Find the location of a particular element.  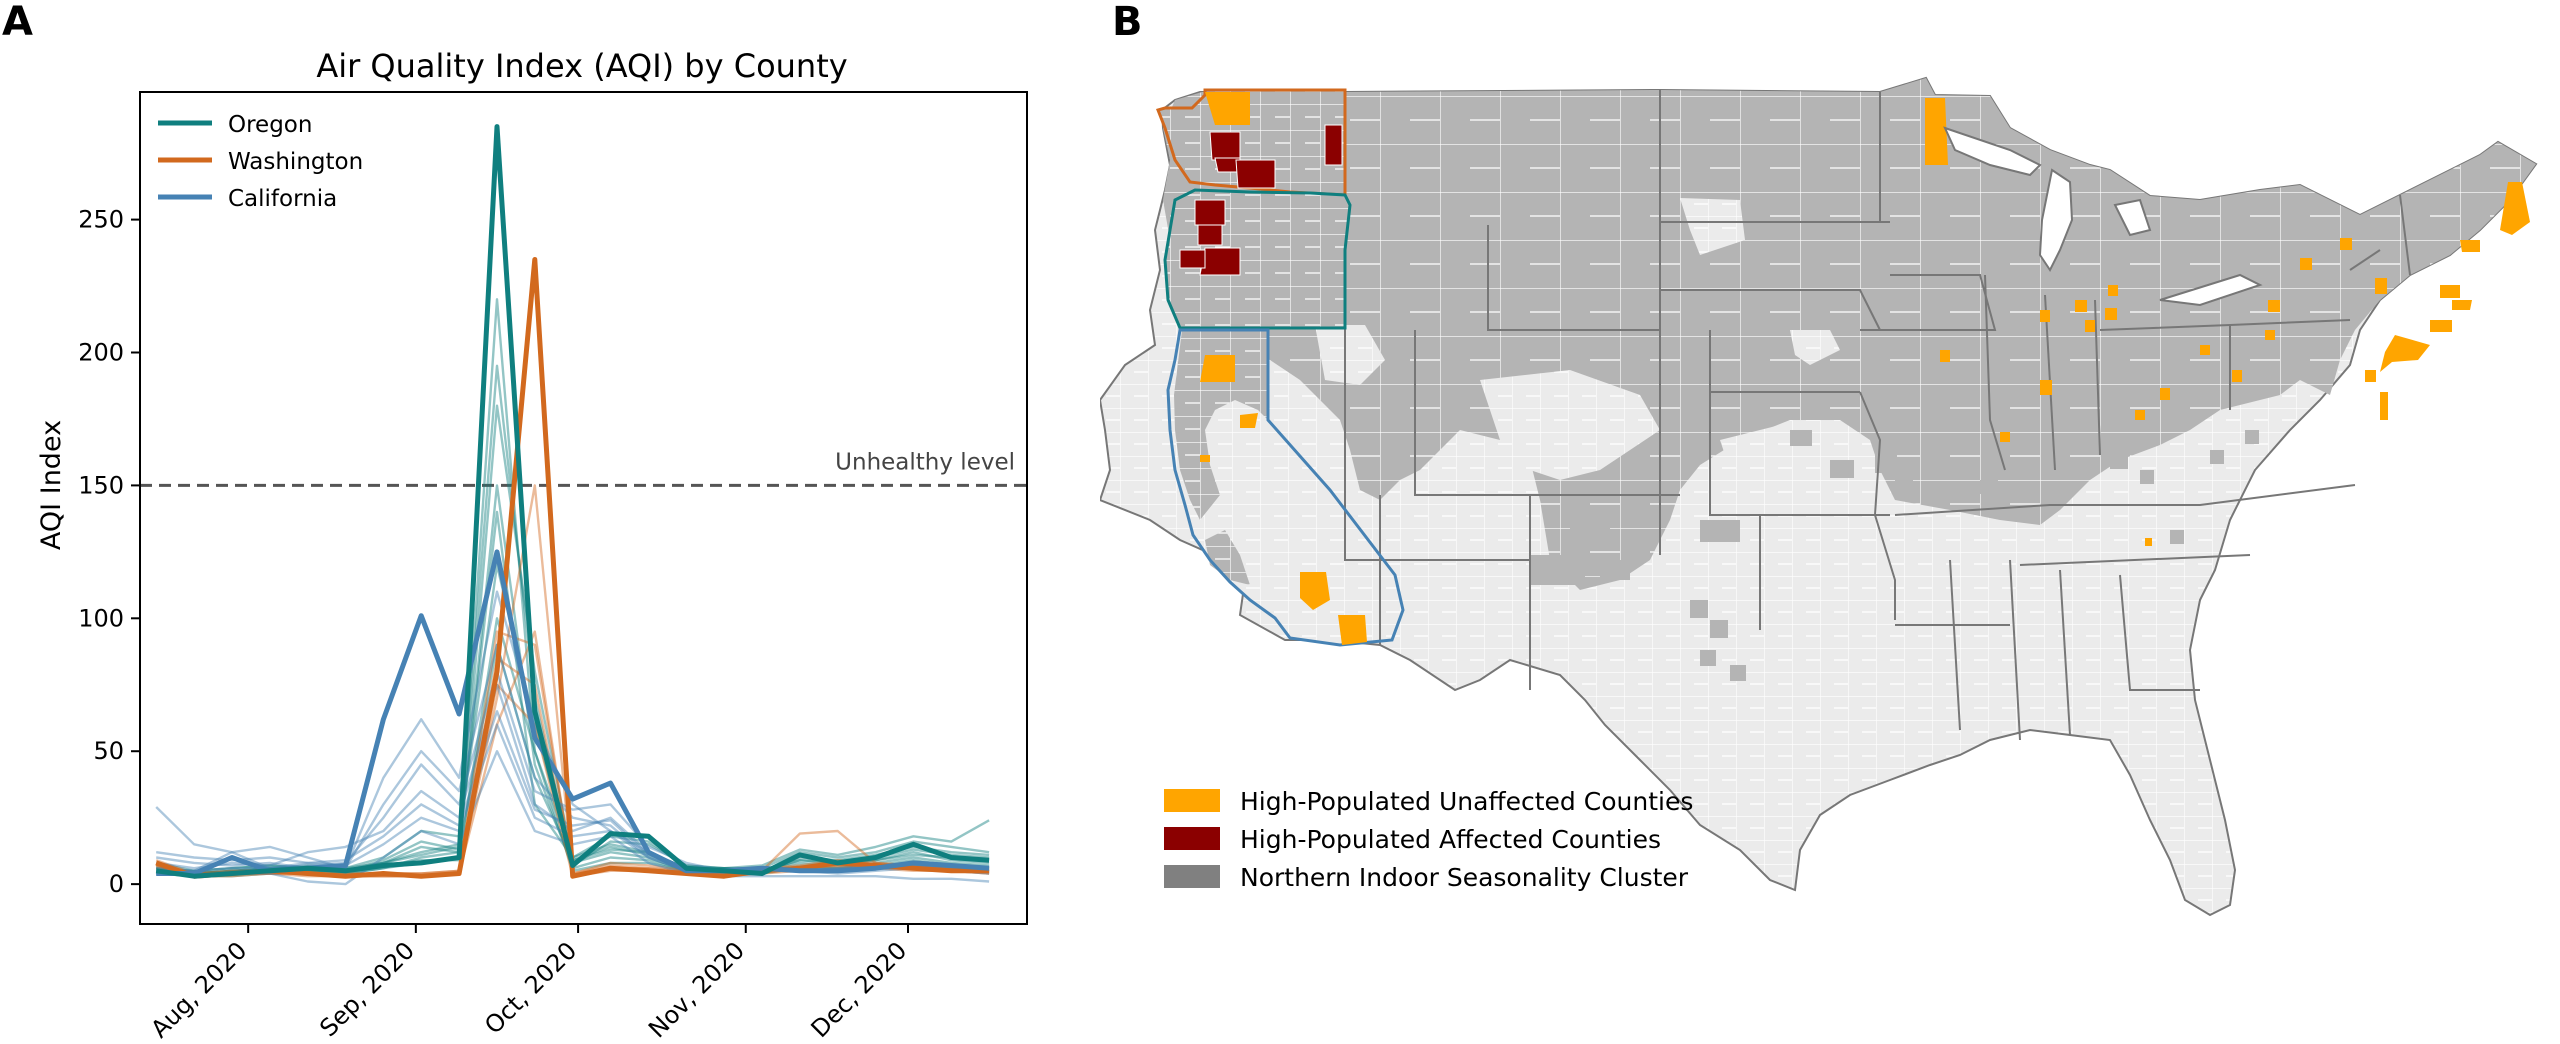

y-tick-label: 0 is located at coordinates (116, 884).